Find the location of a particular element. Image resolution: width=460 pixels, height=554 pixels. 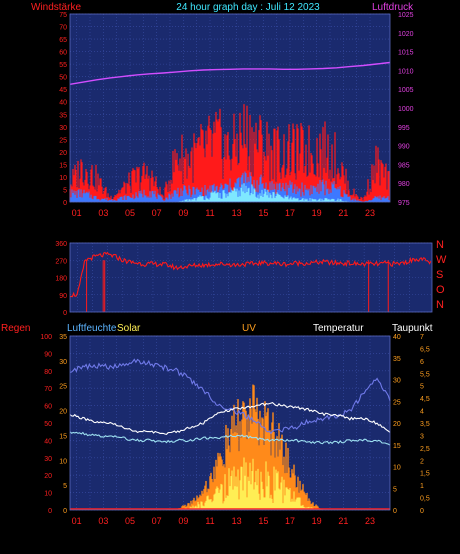

bottom-temperatur-title: Temperatur is located at coordinates (338, 328).